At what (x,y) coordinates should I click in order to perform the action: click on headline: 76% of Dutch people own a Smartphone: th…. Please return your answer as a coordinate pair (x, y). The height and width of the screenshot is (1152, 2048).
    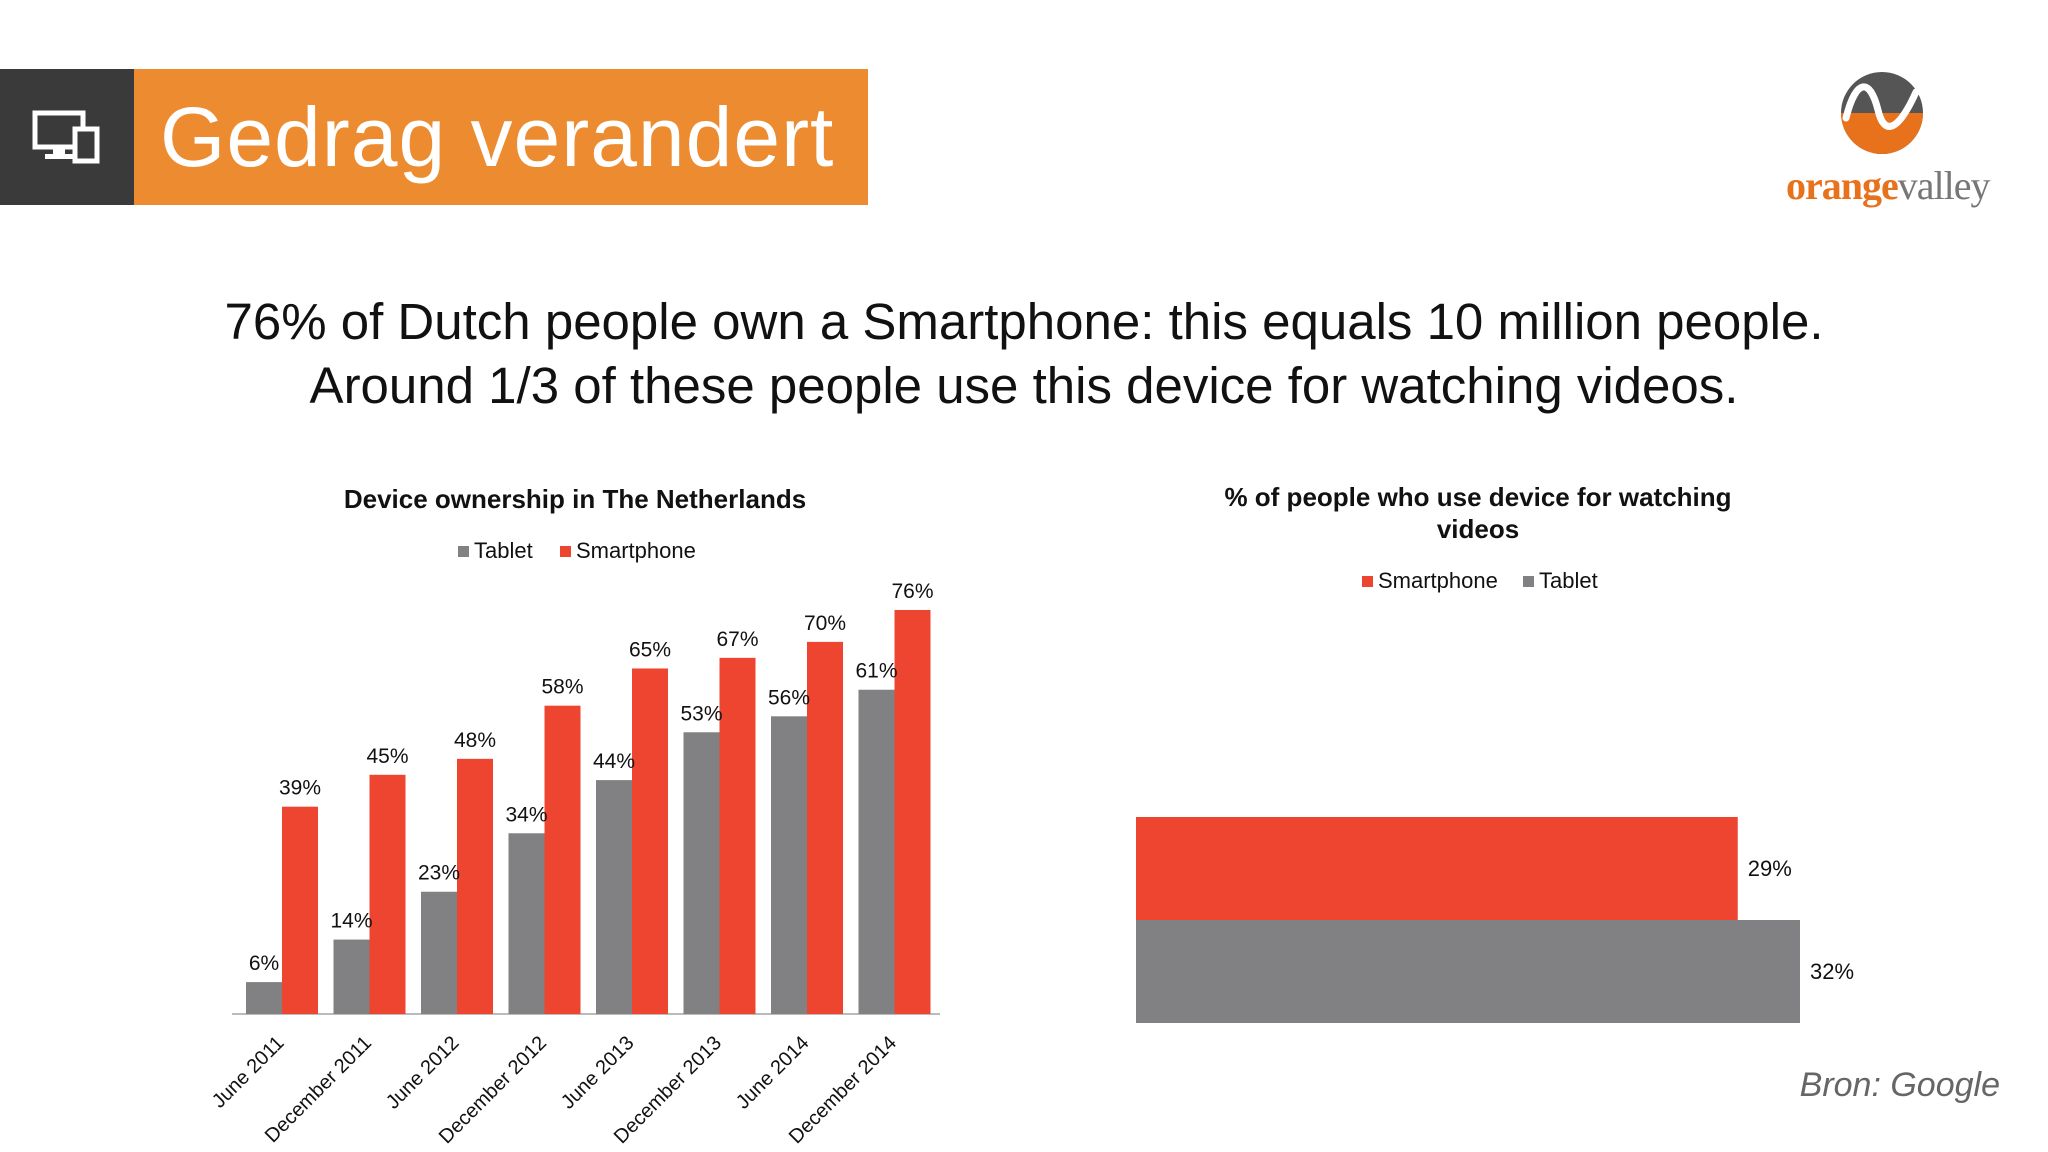
    Looking at the image, I should click on (1024, 354).